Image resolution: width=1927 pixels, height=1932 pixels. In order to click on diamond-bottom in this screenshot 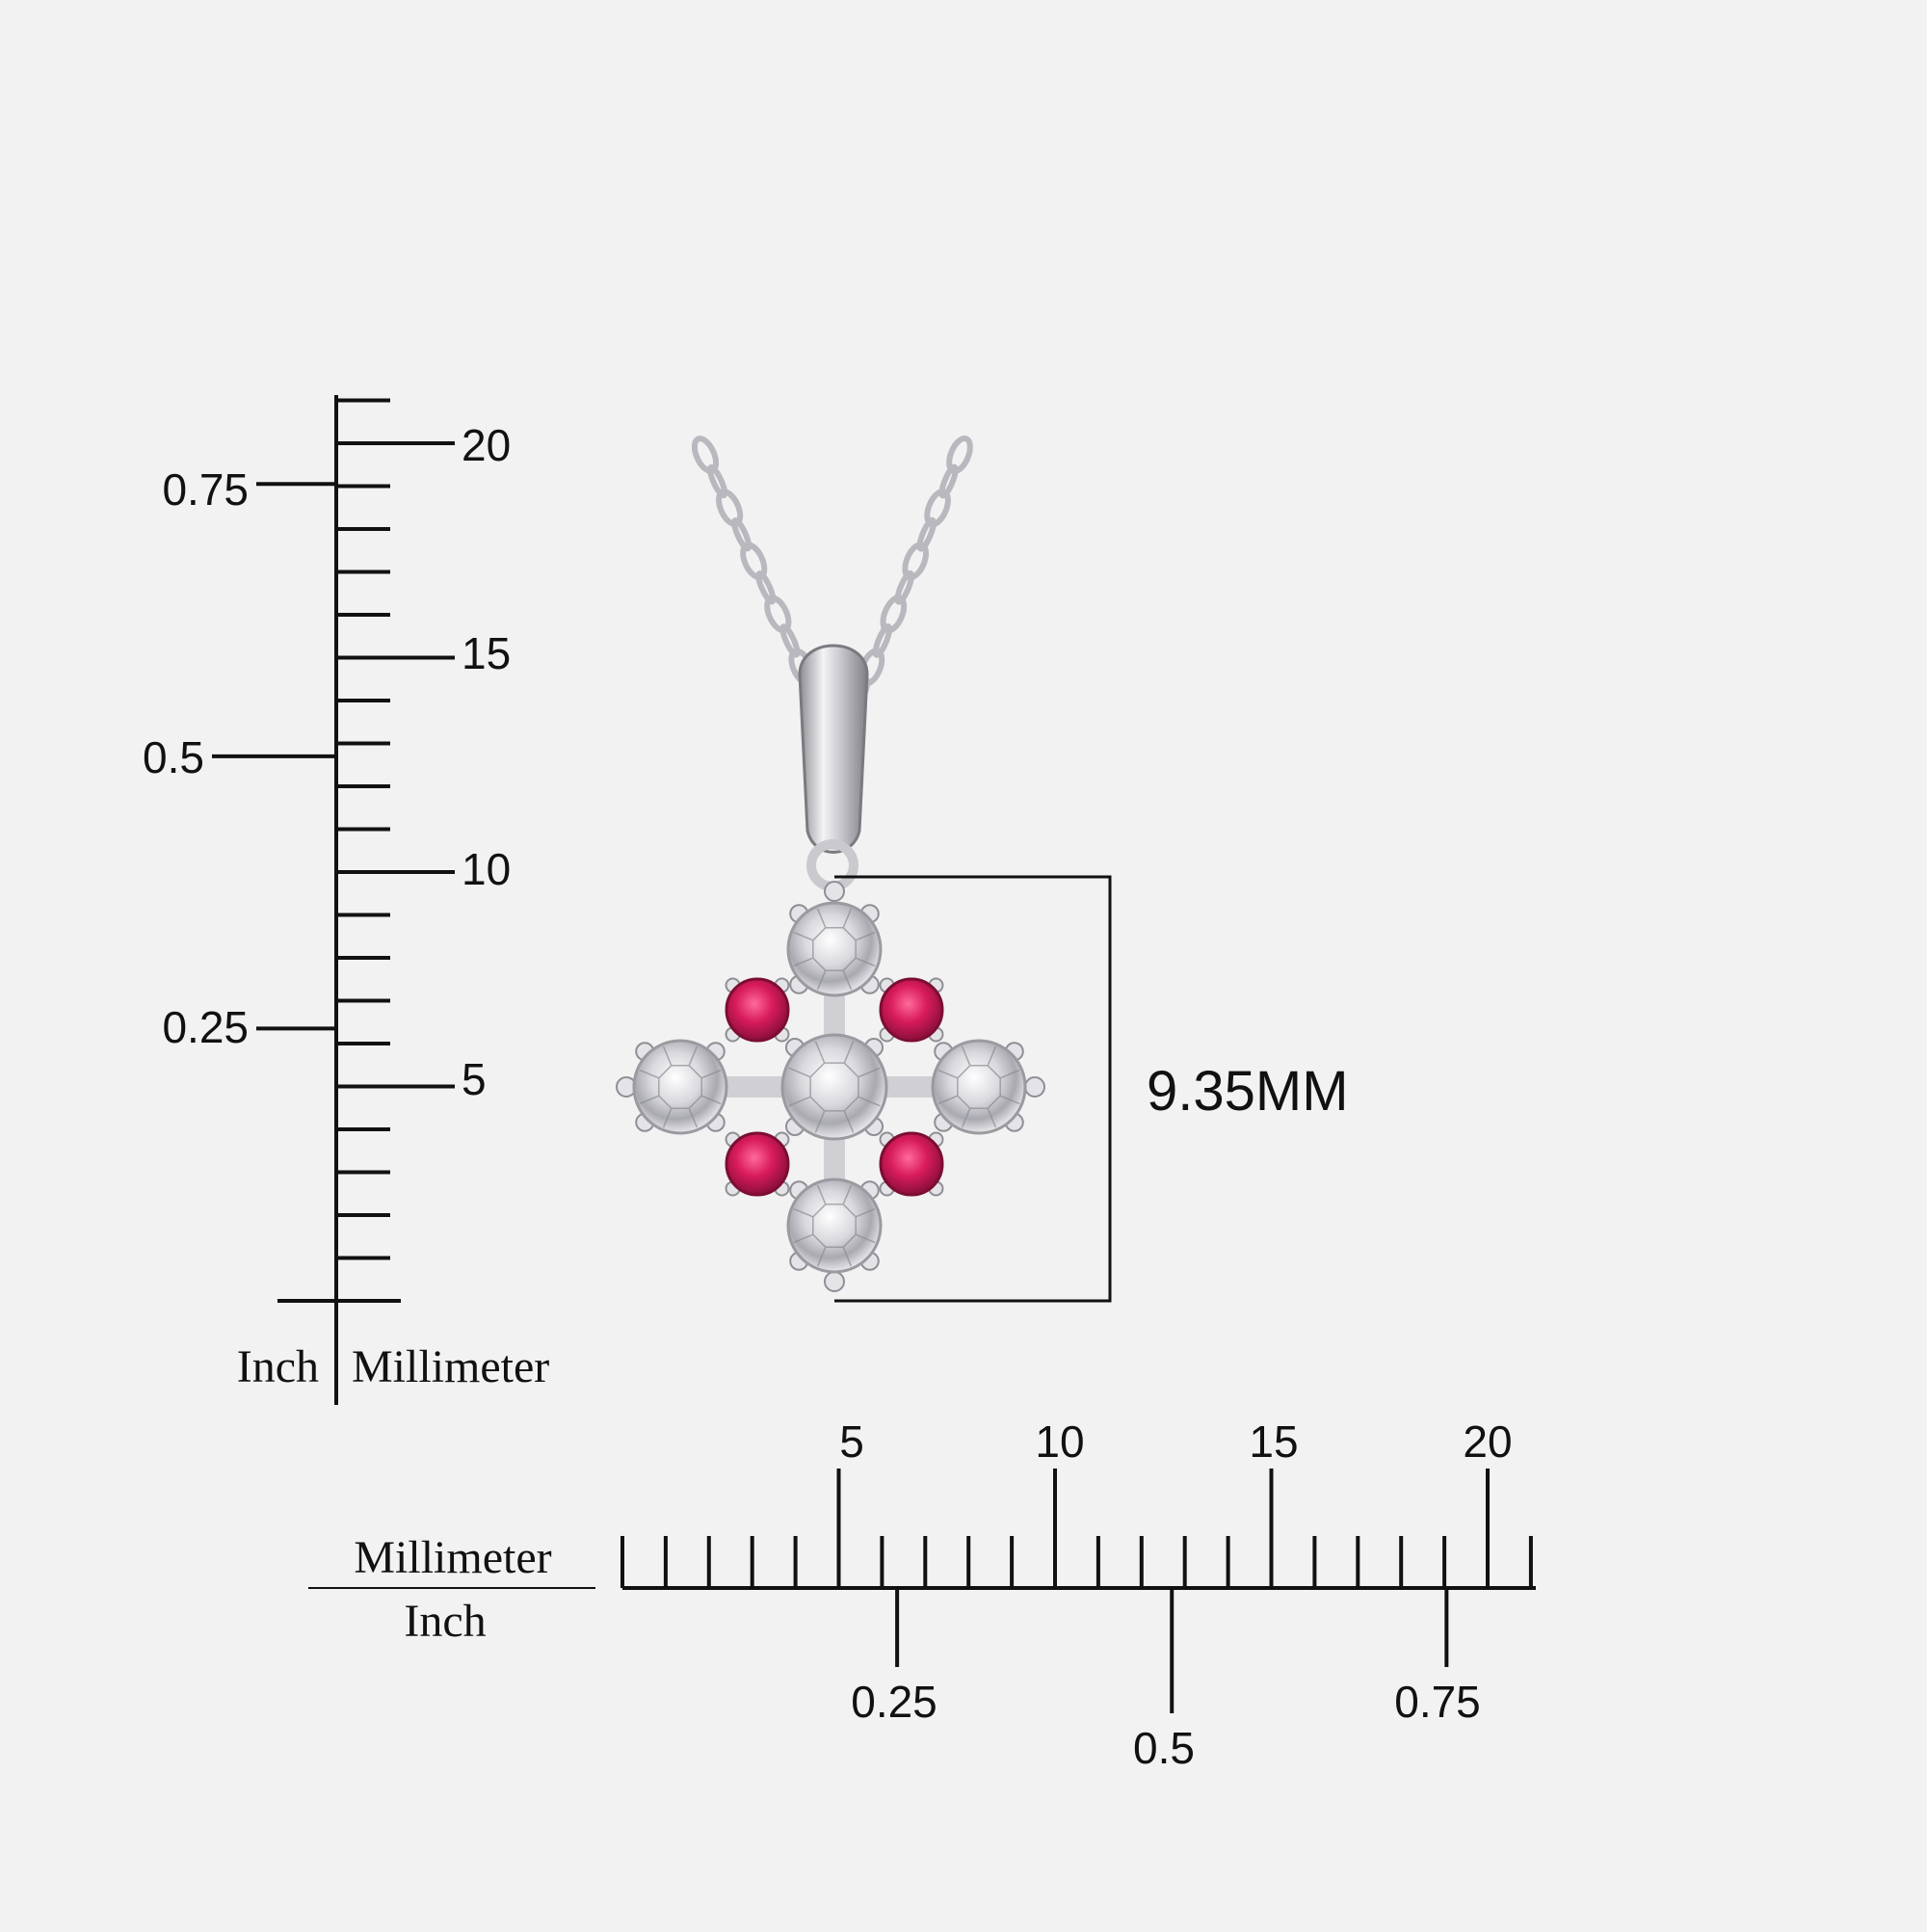, I will do `click(834, 1226)`.